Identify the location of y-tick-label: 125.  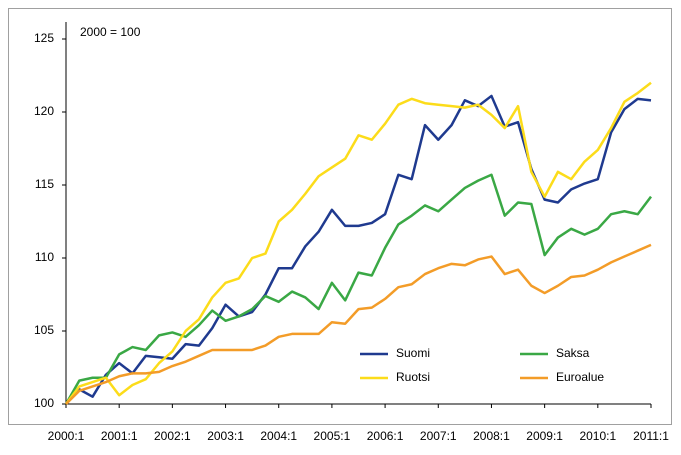
(44, 38).